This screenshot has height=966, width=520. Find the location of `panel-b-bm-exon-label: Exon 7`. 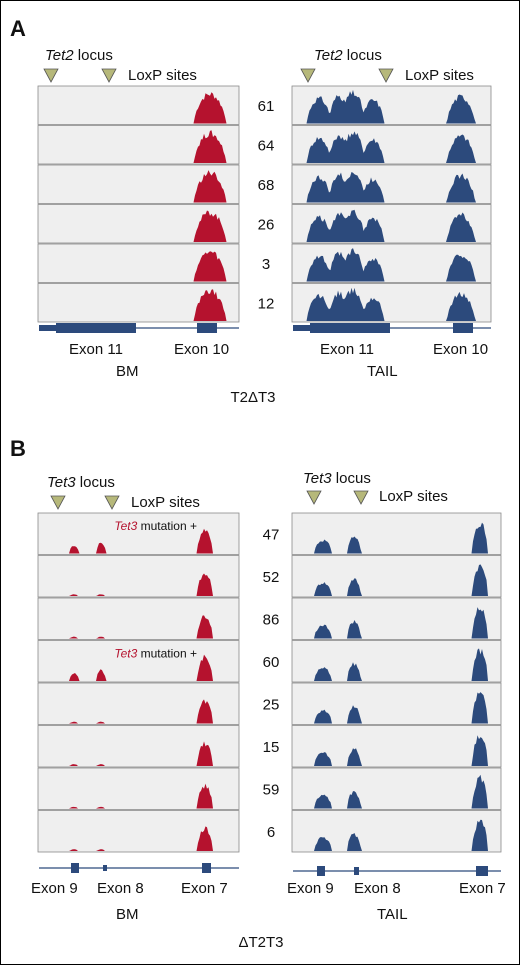

panel-b-bm-exon-label: Exon 7 is located at coordinates (204, 888).